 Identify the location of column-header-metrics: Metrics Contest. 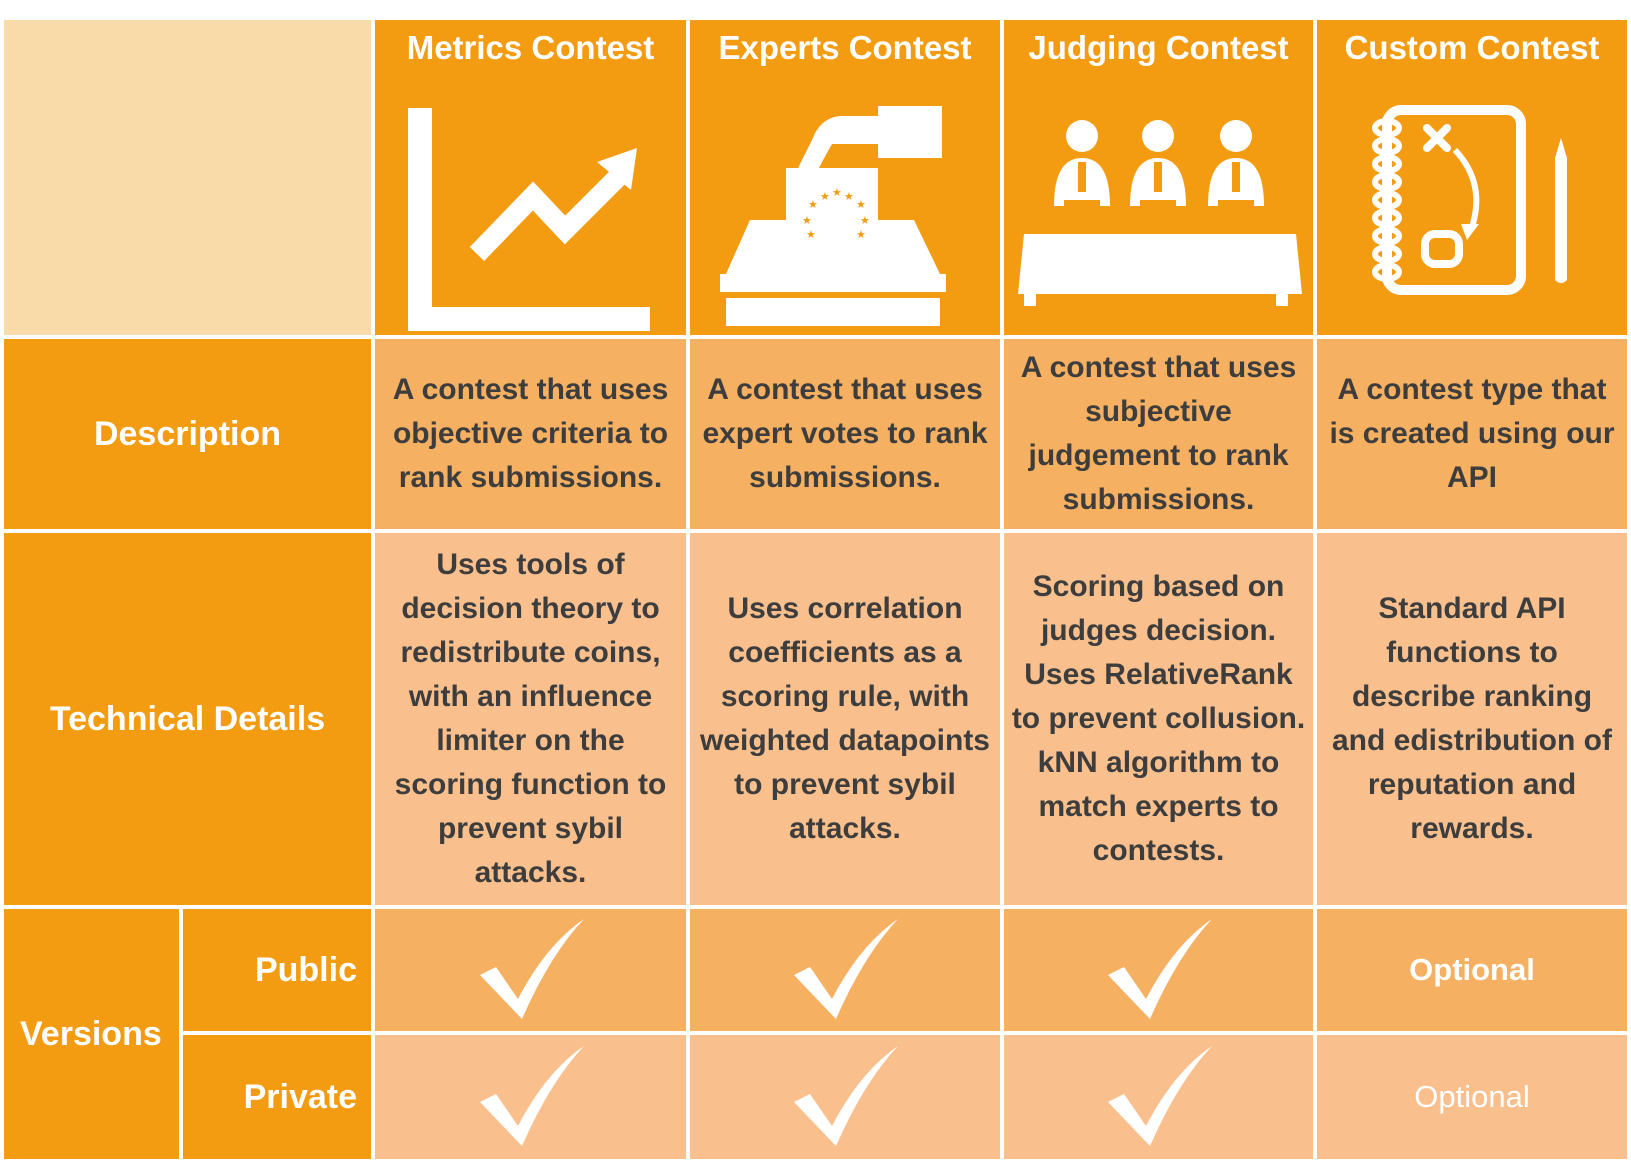
(530, 177).